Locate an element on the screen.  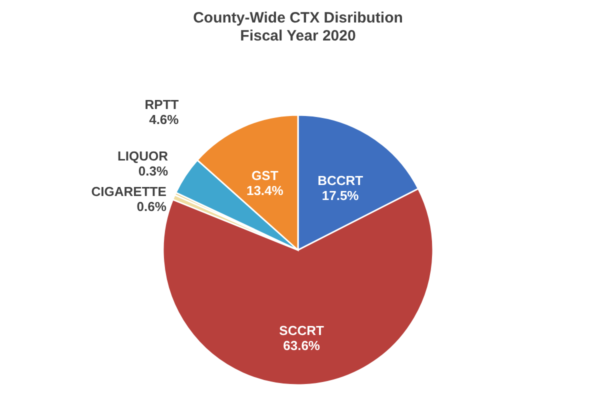
slice-label: RPTT is located at coordinates (161, 104).